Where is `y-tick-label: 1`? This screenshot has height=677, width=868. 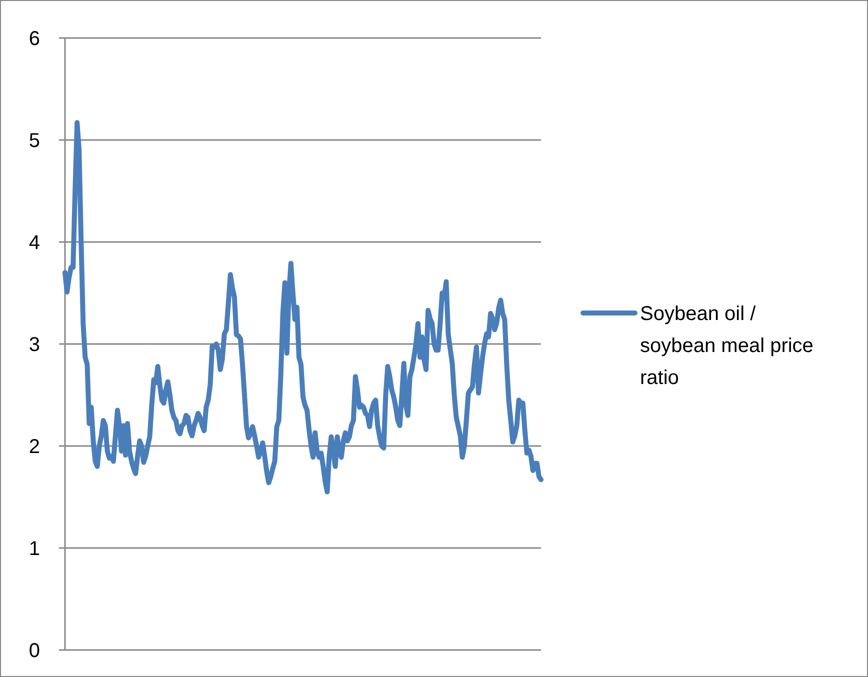
y-tick-label: 1 is located at coordinates (34, 549).